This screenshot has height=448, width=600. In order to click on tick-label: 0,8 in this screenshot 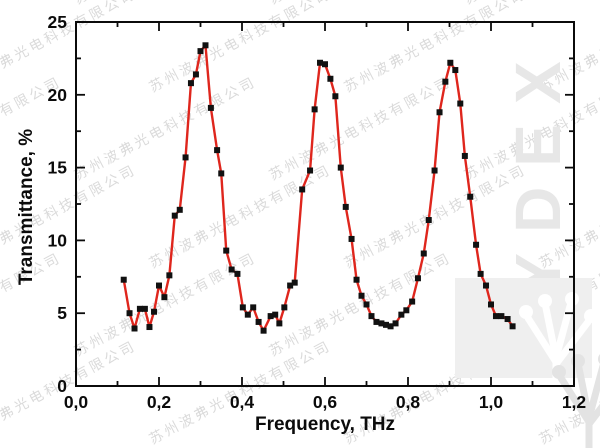, I will do `click(408, 402)`.